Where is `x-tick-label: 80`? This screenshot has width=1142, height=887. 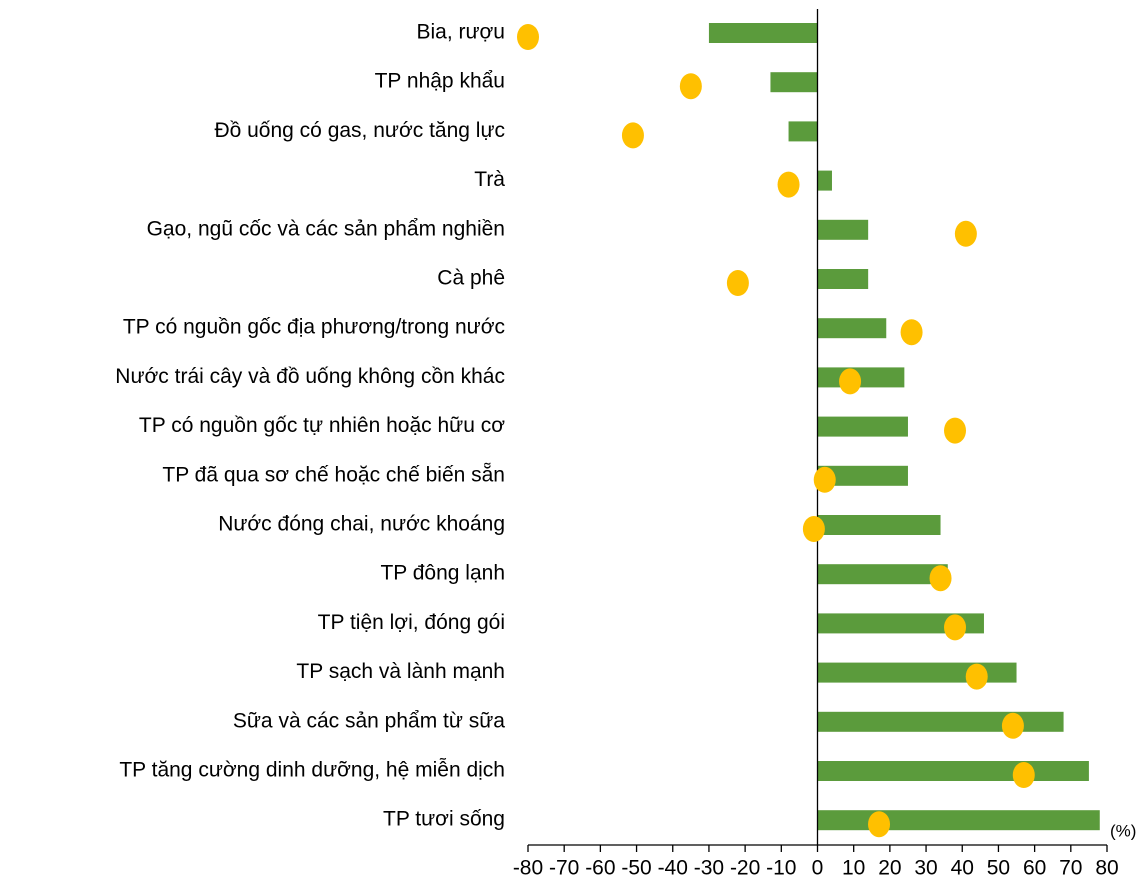
x-tick-label: 80 is located at coordinates (1106, 868).